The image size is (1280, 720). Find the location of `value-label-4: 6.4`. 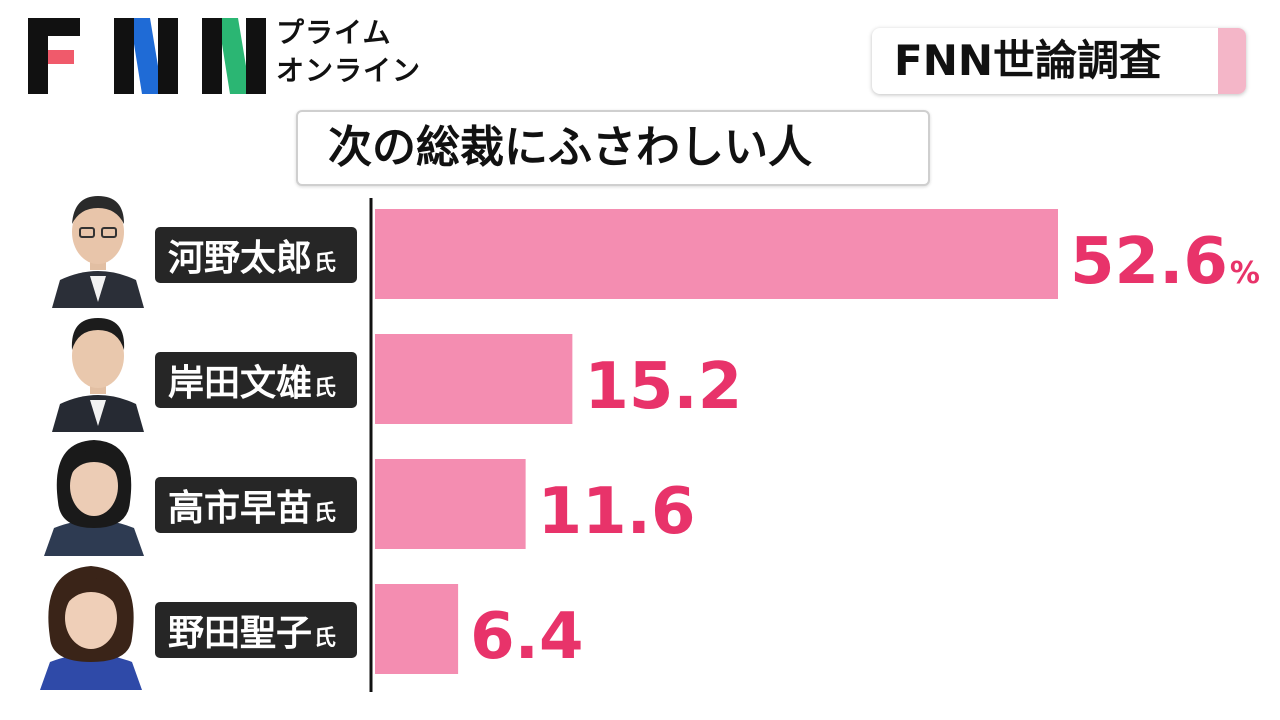

value-label-4: 6.4 is located at coordinates (526, 637).